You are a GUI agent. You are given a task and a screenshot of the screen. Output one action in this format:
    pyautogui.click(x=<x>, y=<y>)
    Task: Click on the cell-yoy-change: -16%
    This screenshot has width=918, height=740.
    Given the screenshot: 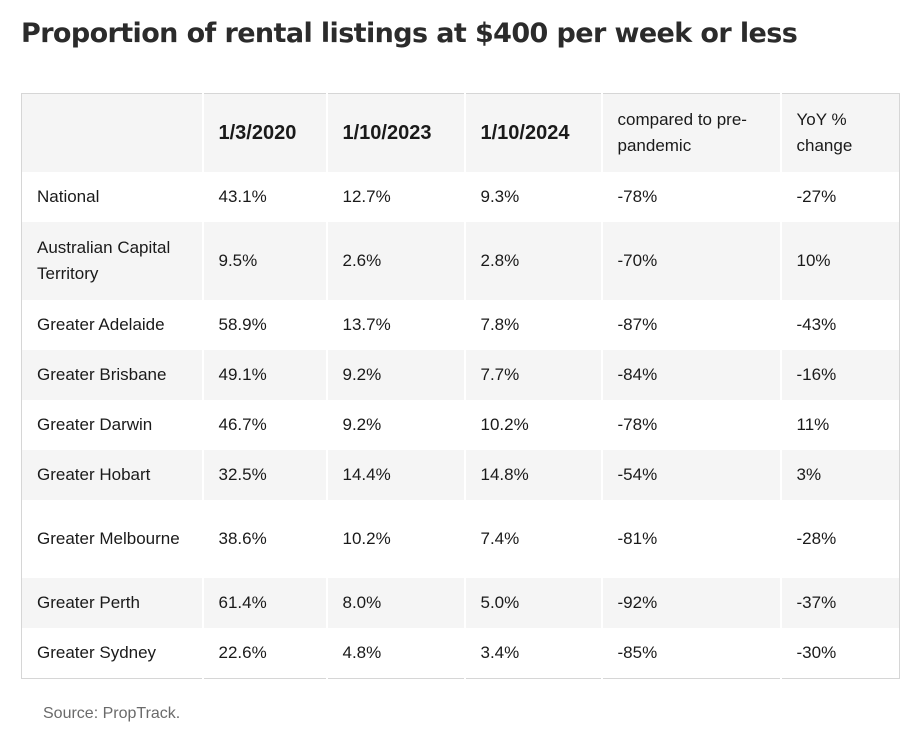 What is the action you would take?
    pyautogui.click(x=840, y=375)
    